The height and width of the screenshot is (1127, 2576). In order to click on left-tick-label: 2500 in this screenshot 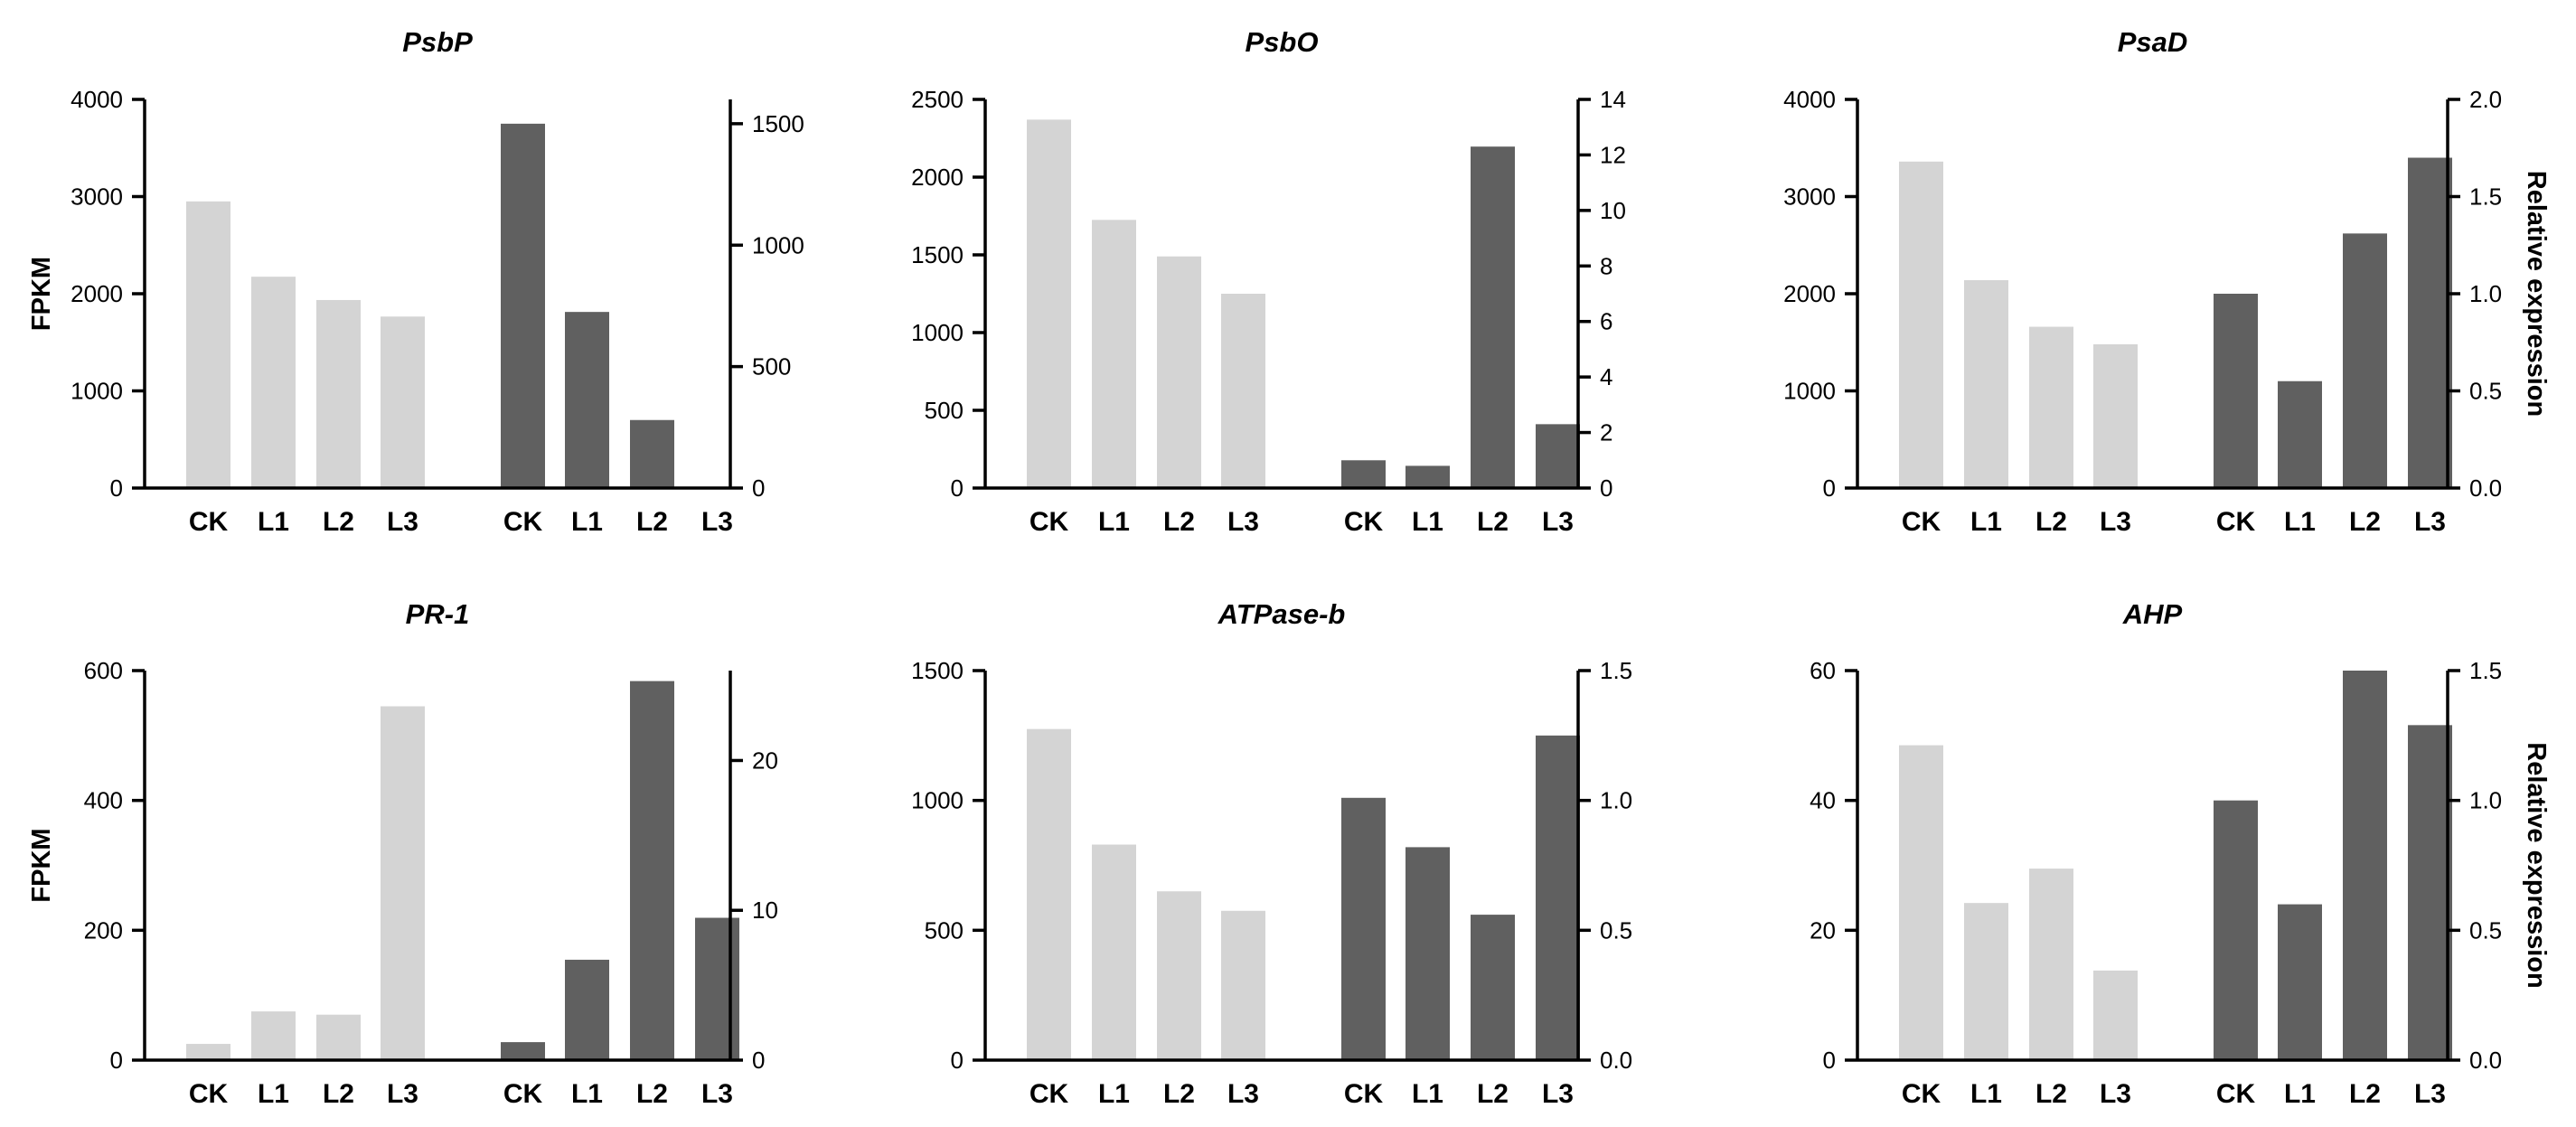, I will do `click(937, 99)`.